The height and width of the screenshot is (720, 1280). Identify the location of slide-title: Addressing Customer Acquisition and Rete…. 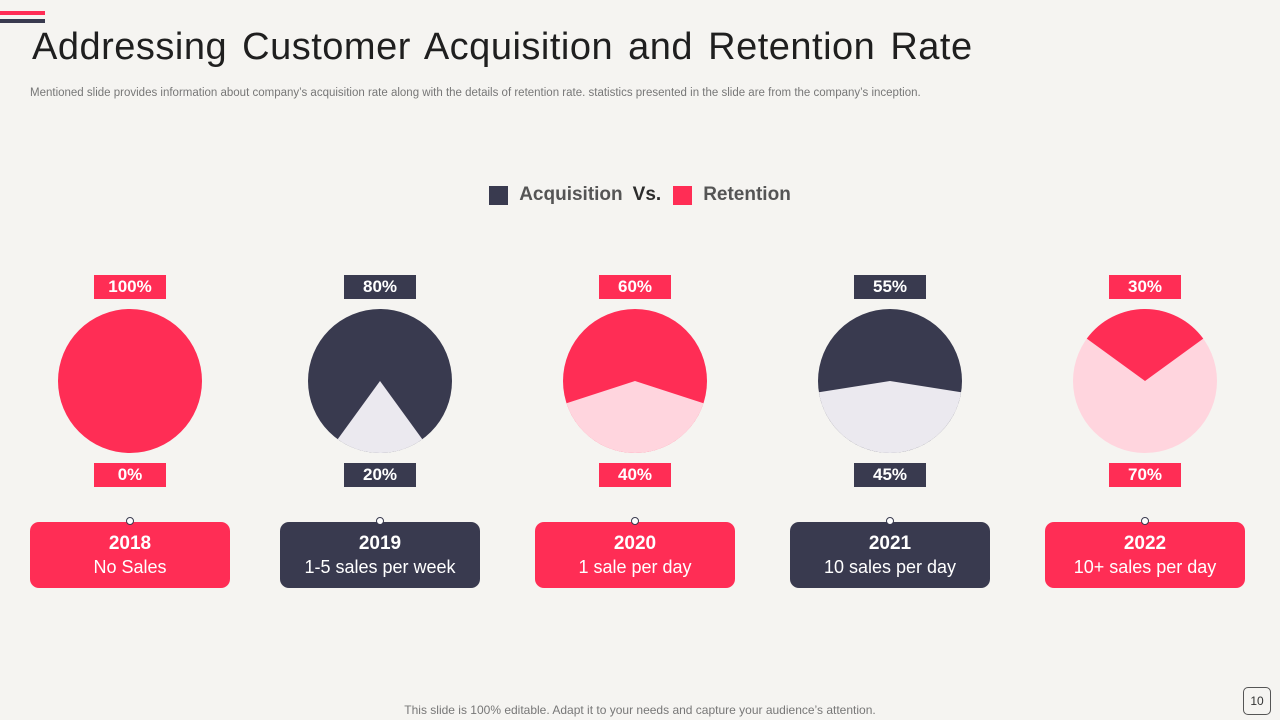
(502, 47).